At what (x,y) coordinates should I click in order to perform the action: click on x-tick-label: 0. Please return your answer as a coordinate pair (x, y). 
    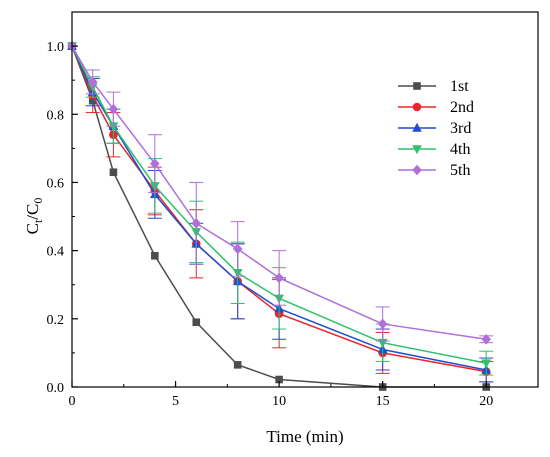
    Looking at the image, I should click on (72, 401).